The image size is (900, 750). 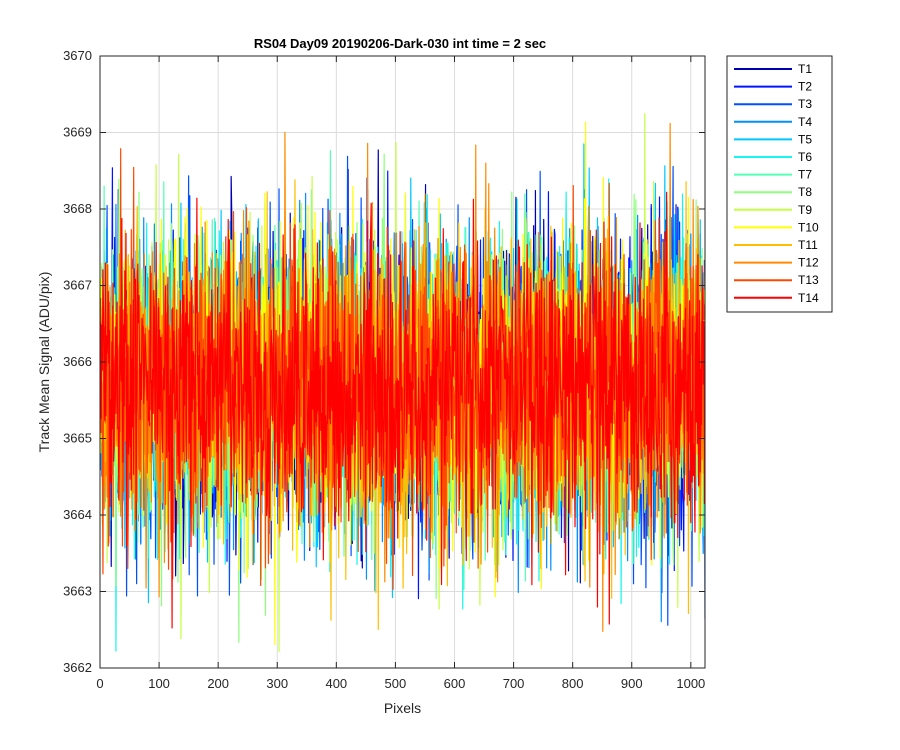 What do you see at coordinates (77, 591) in the screenshot?
I see `y-tick-label: 3663` at bounding box center [77, 591].